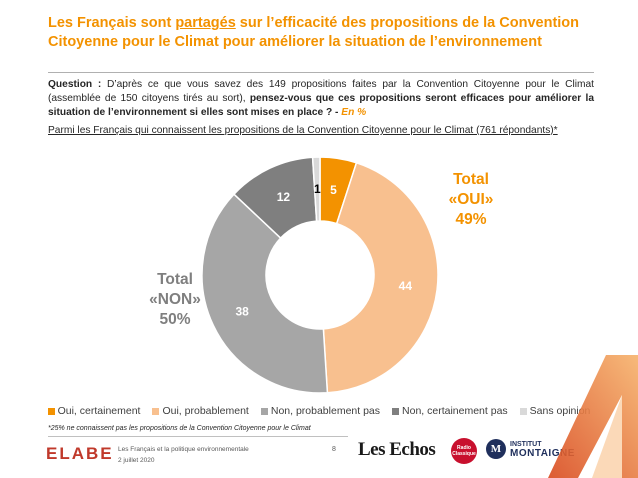 This screenshot has width=638, height=478. What do you see at coordinates (175, 319) in the screenshot?
I see `total-non-value: 50%` at bounding box center [175, 319].